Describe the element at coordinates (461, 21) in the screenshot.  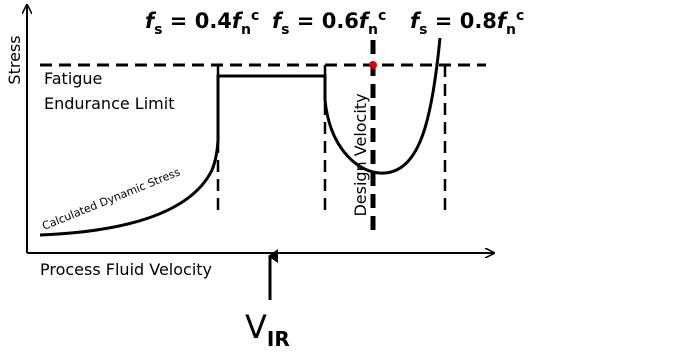
I see `formula-part: = 0.8` at that location.